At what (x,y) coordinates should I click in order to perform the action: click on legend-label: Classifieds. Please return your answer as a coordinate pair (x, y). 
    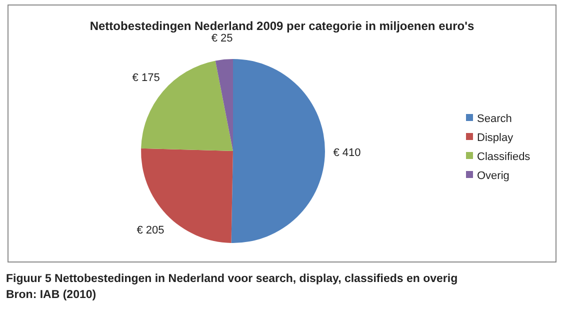
    Looking at the image, I should click on (504, 156).